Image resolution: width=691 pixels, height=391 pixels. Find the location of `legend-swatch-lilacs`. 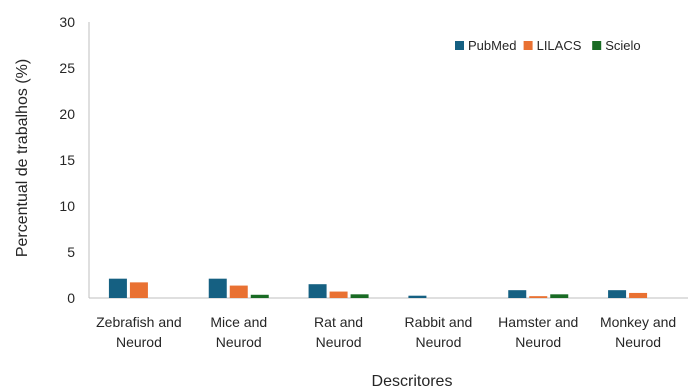

legend-swatch-lilacs is located at coordinates (528, 45).